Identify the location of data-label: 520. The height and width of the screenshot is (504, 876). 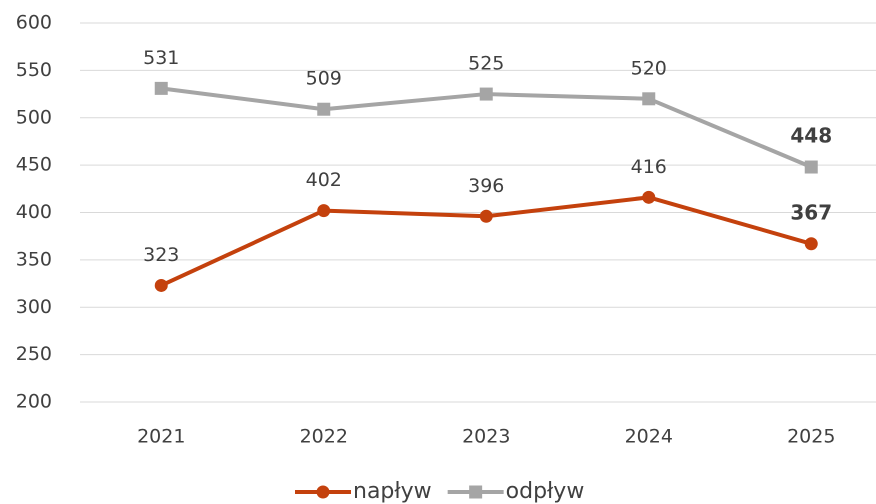
(649, 68).